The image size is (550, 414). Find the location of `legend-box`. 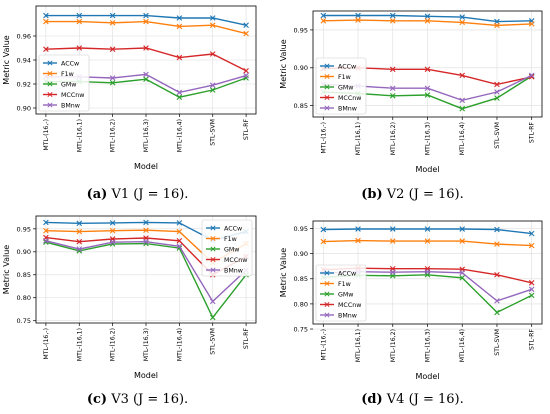

legend-box is located at coordinates (64, 83).